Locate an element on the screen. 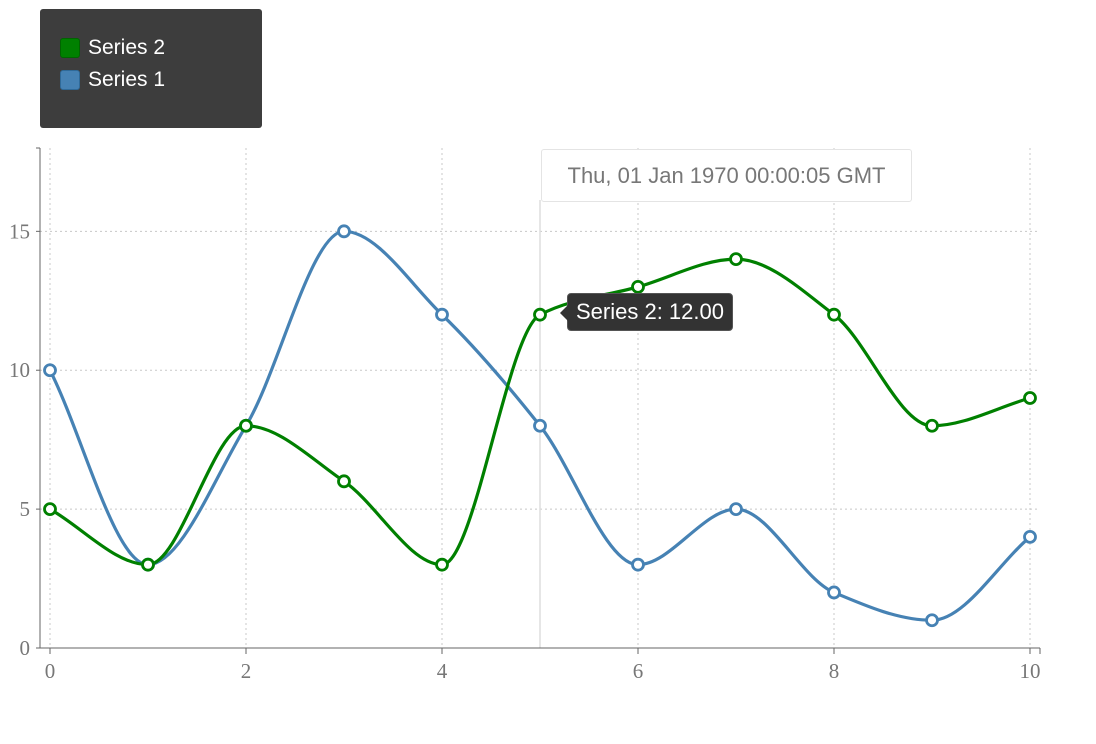  x-tick-label: 2 is located at coordinates (246, 671).